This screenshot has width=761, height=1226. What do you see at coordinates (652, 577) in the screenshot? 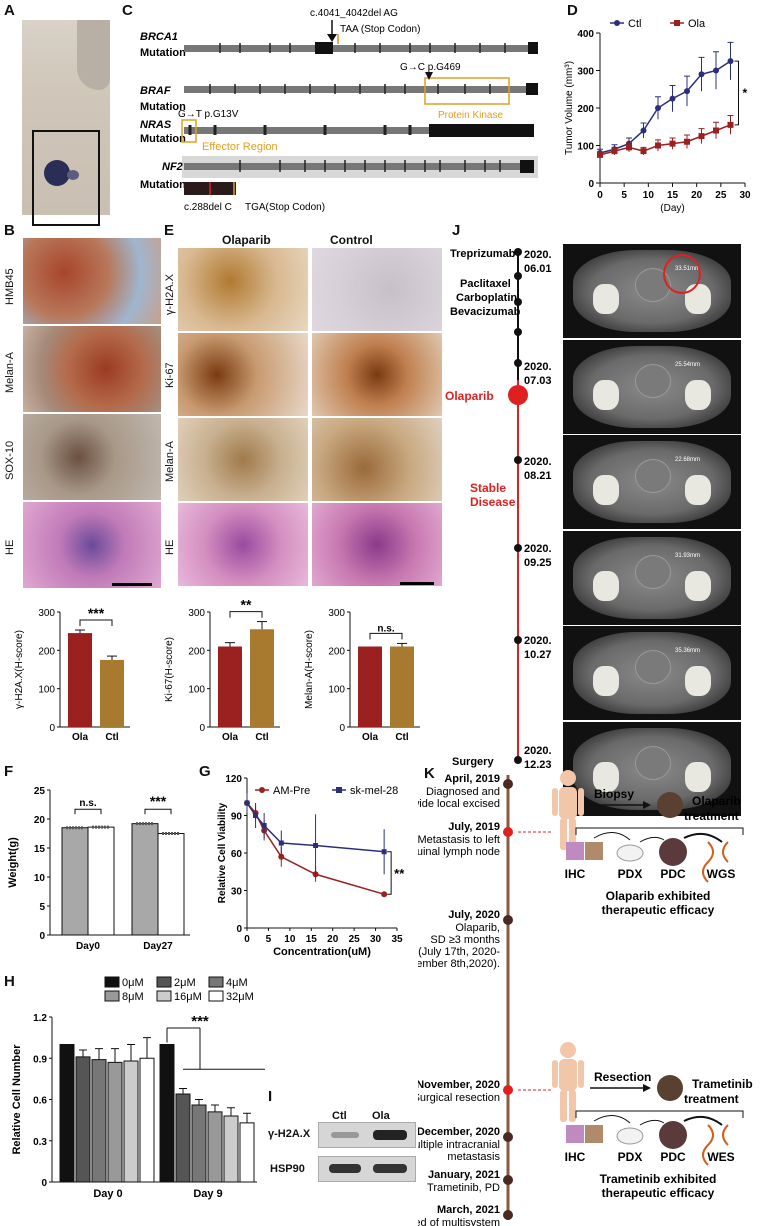
I see `ct-scan-image: 31.93mm` at bounding box center [652, 577].